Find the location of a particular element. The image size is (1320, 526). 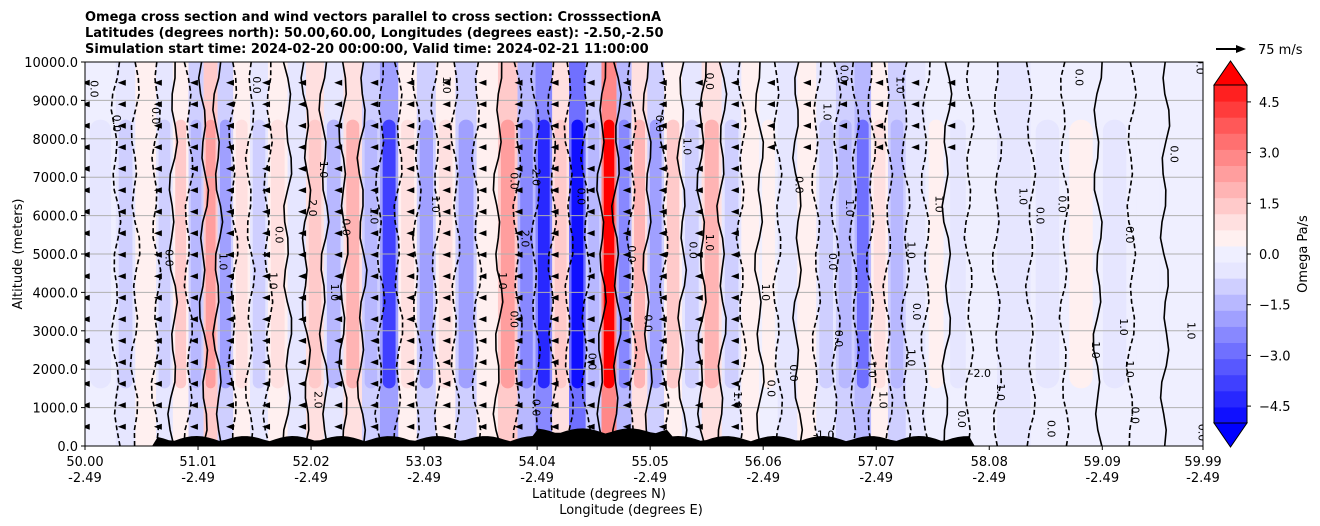

quiver-key: 75 m/s is located at coordinates (1259, 50).